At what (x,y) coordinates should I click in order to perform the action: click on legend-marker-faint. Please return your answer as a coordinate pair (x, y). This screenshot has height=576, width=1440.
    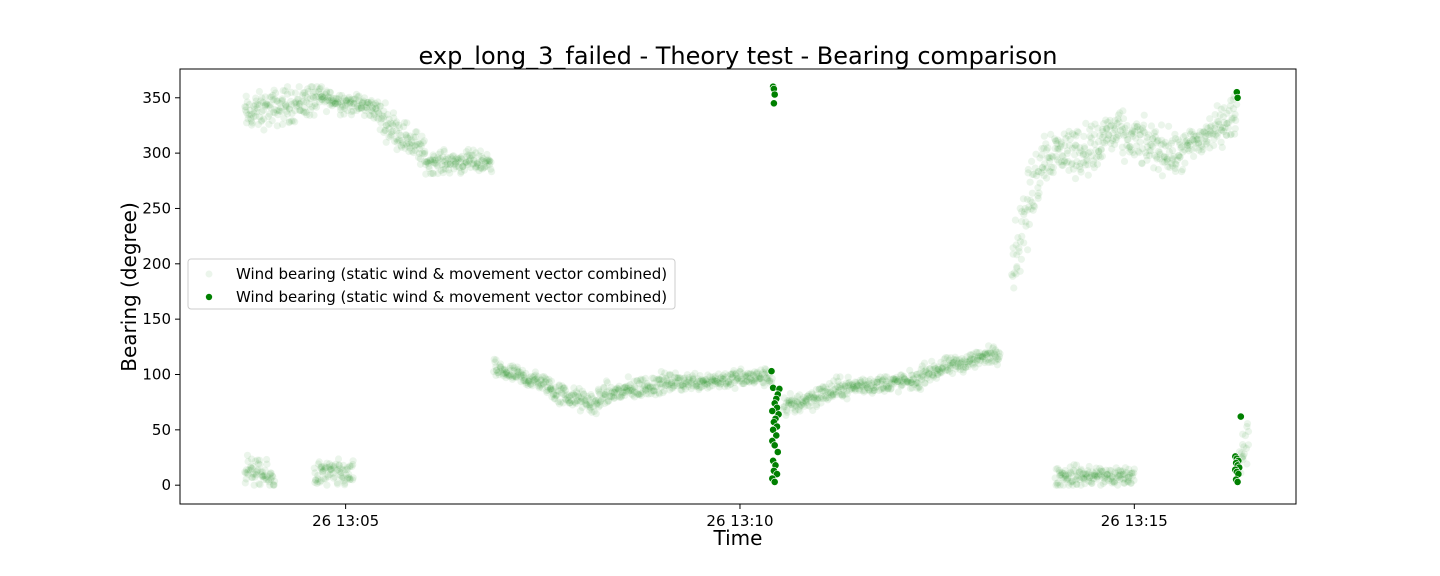
    Looking at the image, I should click on (209, 274).